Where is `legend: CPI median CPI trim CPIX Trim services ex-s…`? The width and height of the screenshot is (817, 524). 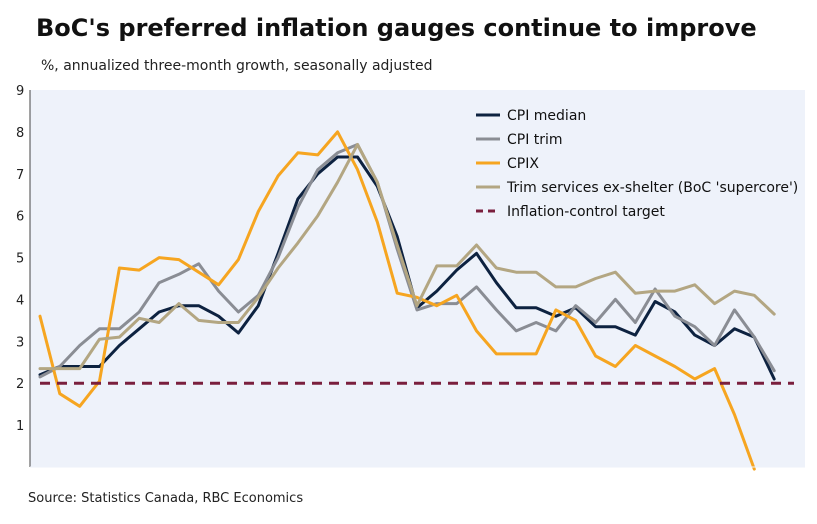 legend: CPI median CPI trim CPIX Trim services ex-s… is located at coordinates (637, 164).